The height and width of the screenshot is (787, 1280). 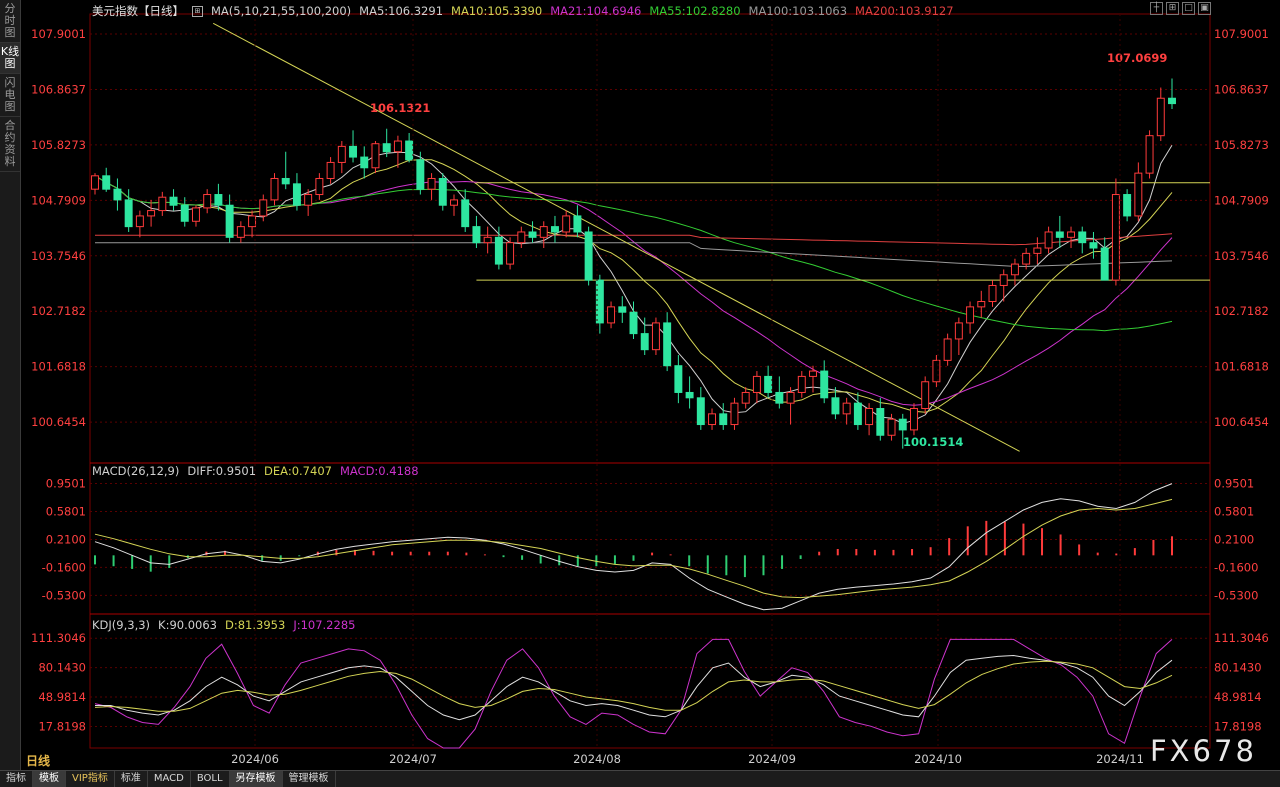 What do you see at coordinates (138, 11) in the screenshot?
I see `main-title: 美元指数【日线】` at bounding box center [138, 11].